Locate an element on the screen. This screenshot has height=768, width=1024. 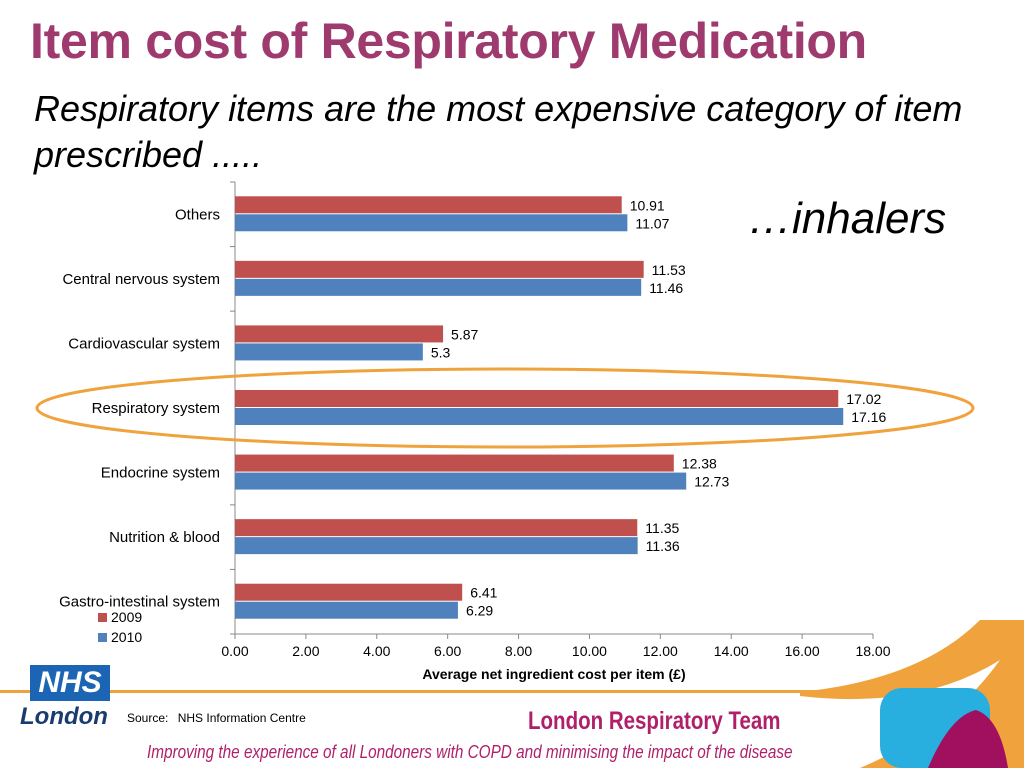
inhalers-tagline: …inhalers is located at coordinates (847, 218).